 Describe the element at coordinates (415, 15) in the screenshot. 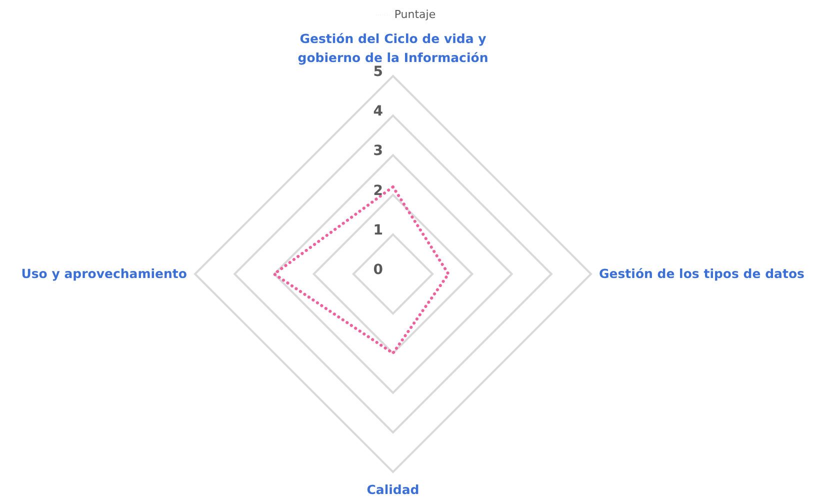

I see `legend-label: Puntaje` at that location.